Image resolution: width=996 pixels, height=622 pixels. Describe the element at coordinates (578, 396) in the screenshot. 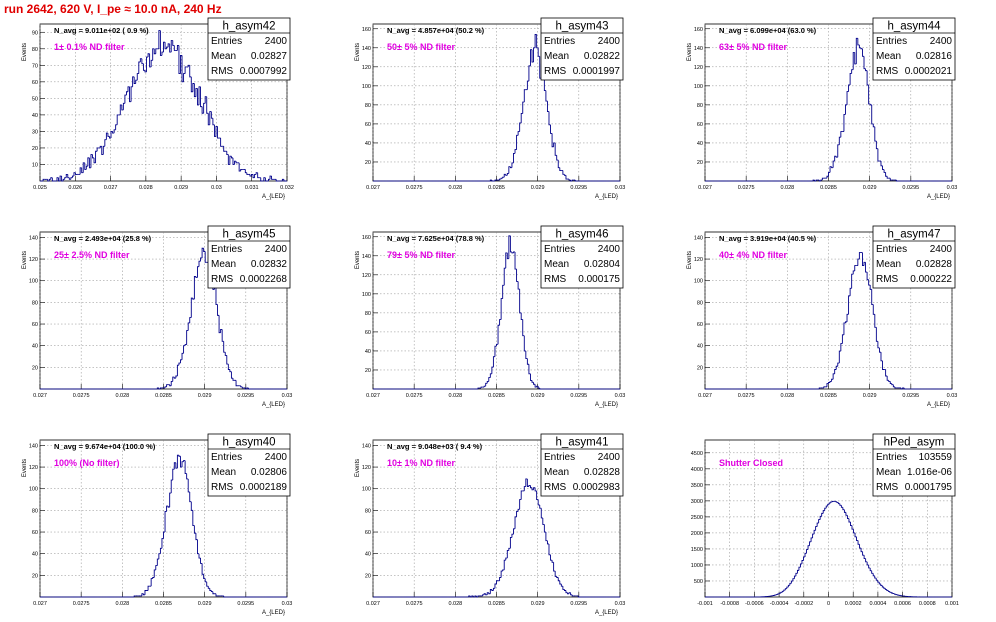

I see `x-tick-label: 0.0295` at that location.